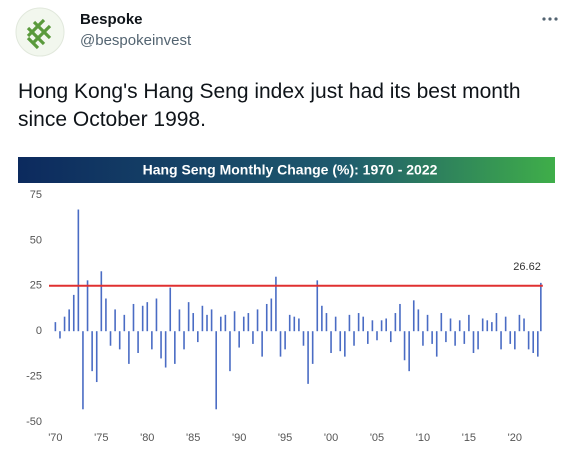 The image size is (572, 455). What do you see at coordinates (377, 438) in the screenshot?
I see `x-tick-label: '05` at bounding box center [377, 438].